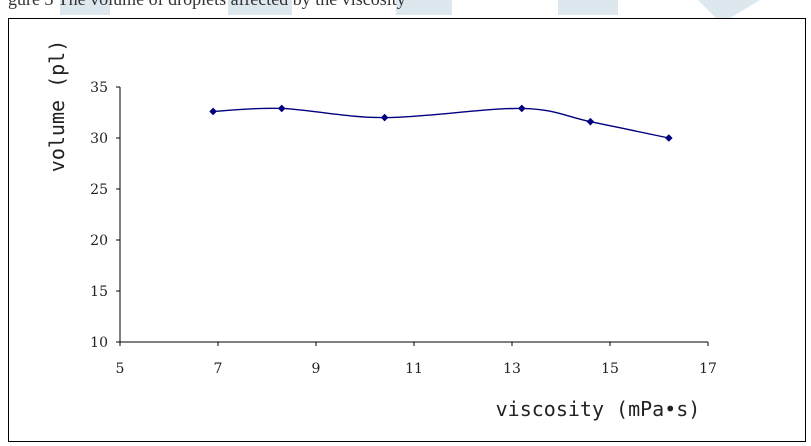 The image size is (811, 446). Describe the element at coordinates (610, 369) in the screenshot. I see `x-tick-label: 15` at that location.